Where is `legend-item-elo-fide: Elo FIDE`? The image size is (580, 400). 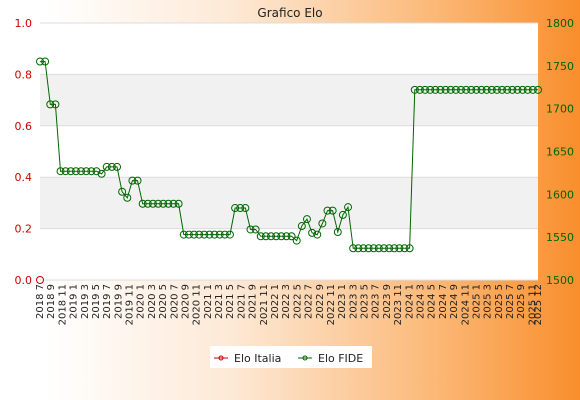
legend-item-elo-fide: Elo FIDE is located at coordinates (330, 358).